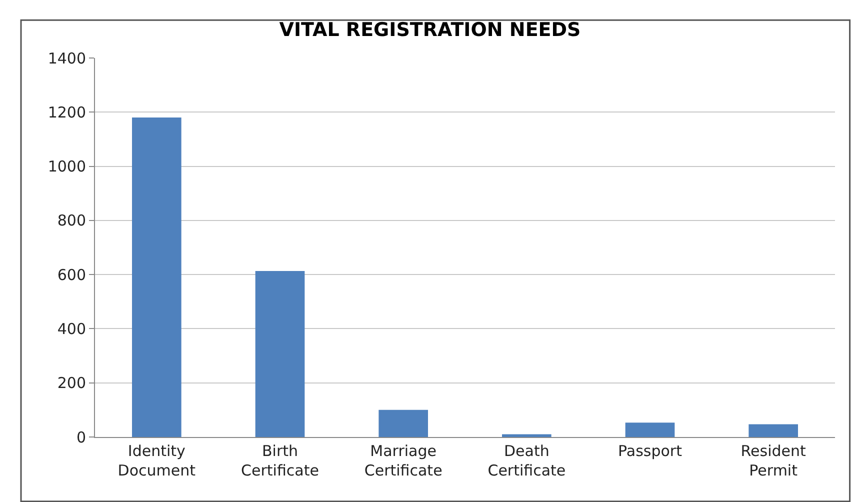 This screenshot has width=860, height=502. What do you see at coordinates (67, 167) in the screenshot?
I see `y-tick-label: 1000` at bounding box center [67, 167].